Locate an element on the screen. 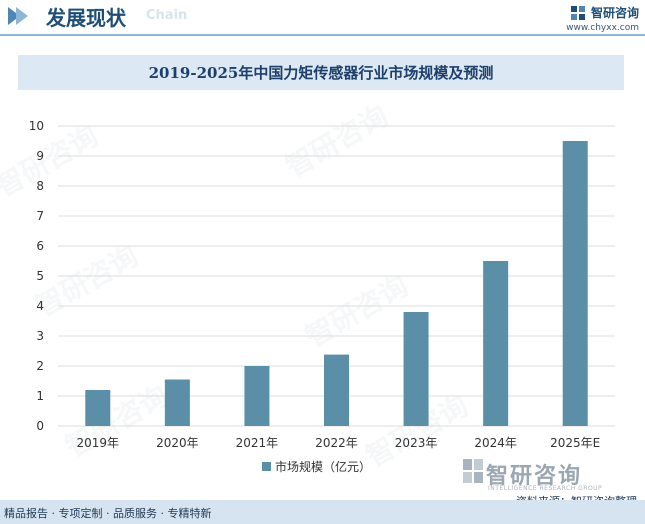  footer-band: 精品报告 · 专项定制 · 品质服务 · 专精特新 is located at coordinates (322, 512).